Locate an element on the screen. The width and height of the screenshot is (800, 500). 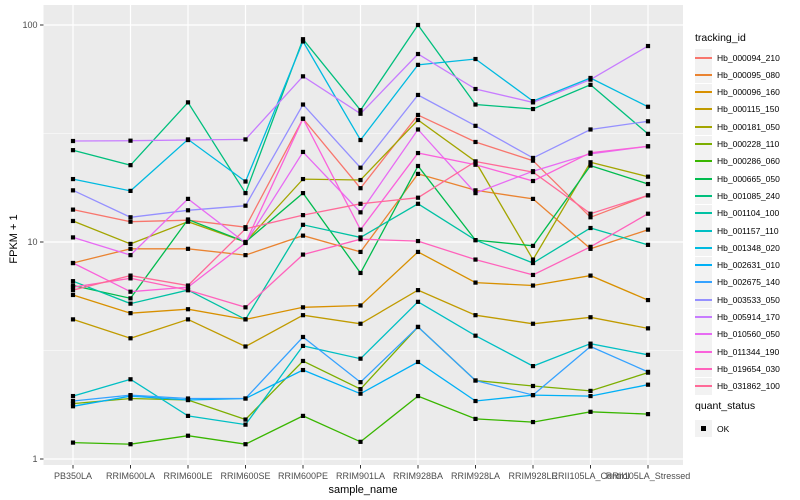
legend-label: Hb_003533_050 is located at coordinates (748, 299).